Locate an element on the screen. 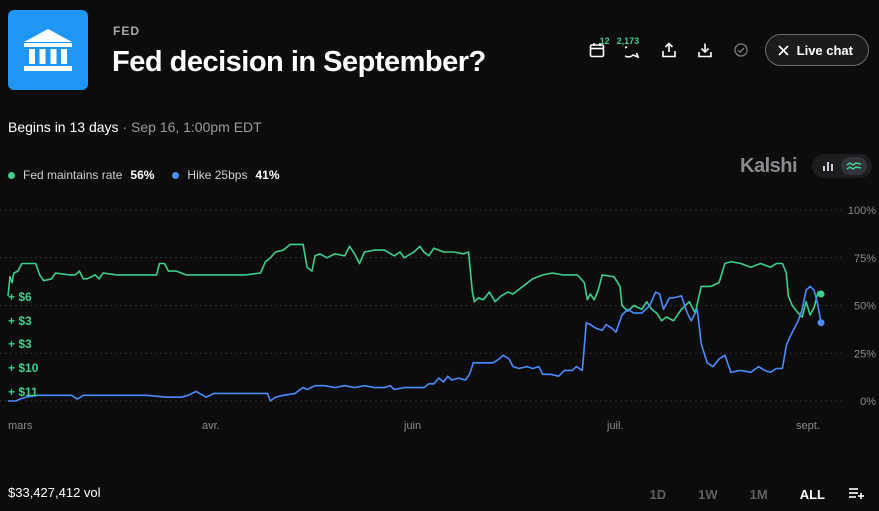 The height and width of the screenshot is (511, 879). x-tick-label: avr. is located at coordinates (211, 426).